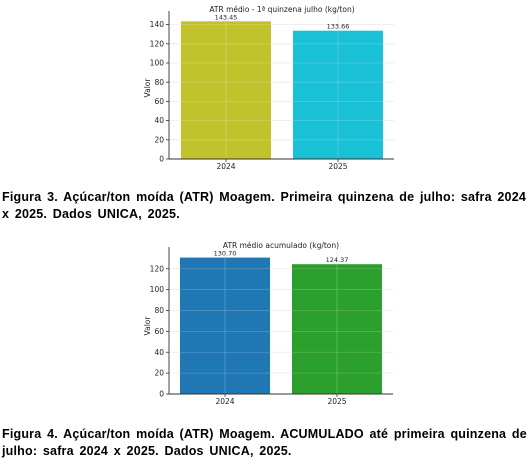  I want to click on data-label: 133.66, so click(338, 27).